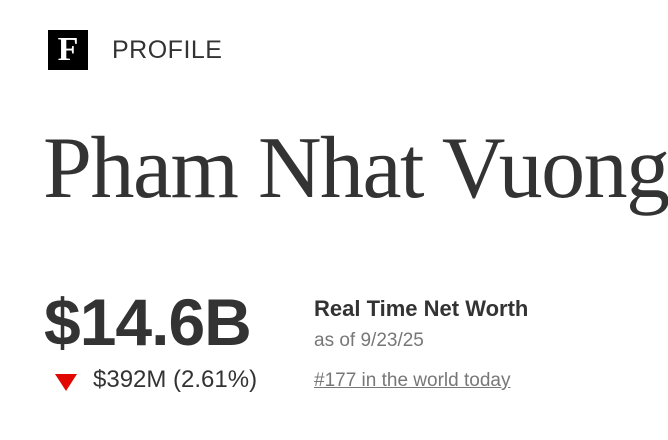 The width and height of the screenshot is (668, 440). What do you see at coordinates (421, 308) in the screenshot?
I see `net-worth-label: Real Time Net Worth` at bounding box center [421, 308].